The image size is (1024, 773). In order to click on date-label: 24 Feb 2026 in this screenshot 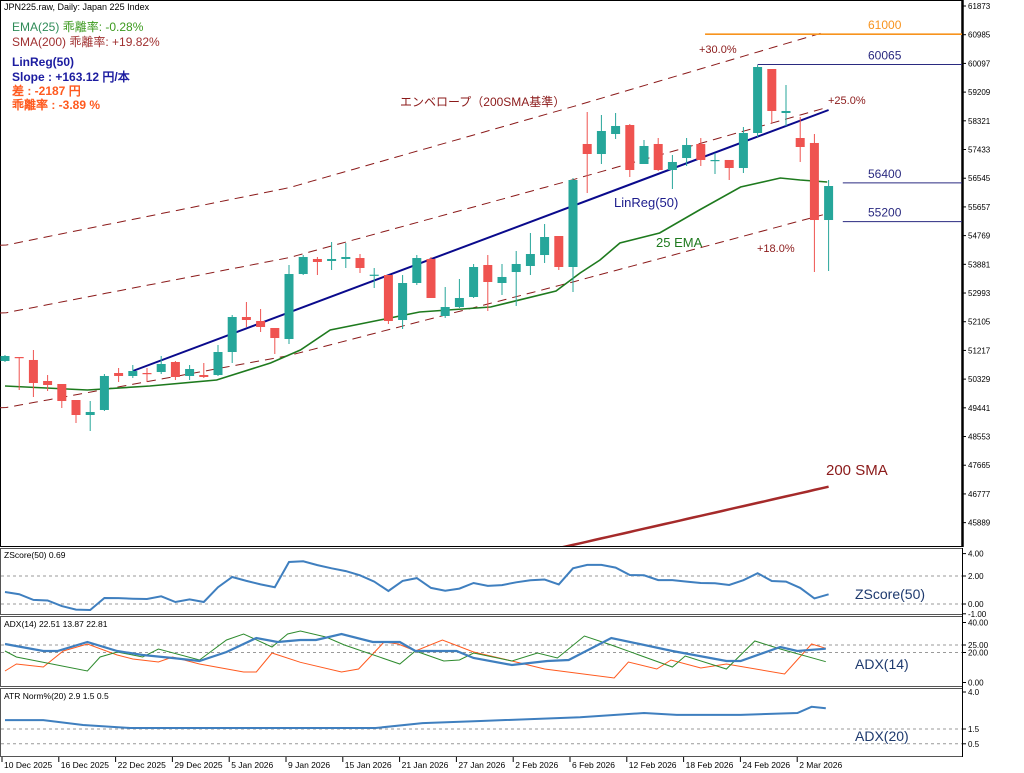, I will do `click(766, 765)`.